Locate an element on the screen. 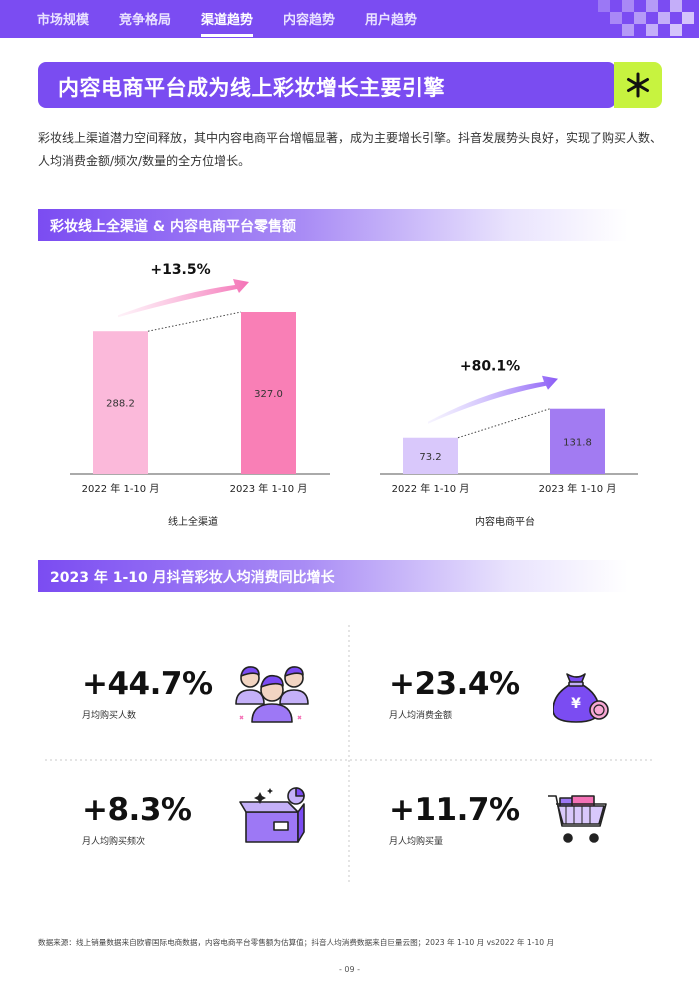  tab-content-trends: 内容趋势 is located at coordinates (309, 20).